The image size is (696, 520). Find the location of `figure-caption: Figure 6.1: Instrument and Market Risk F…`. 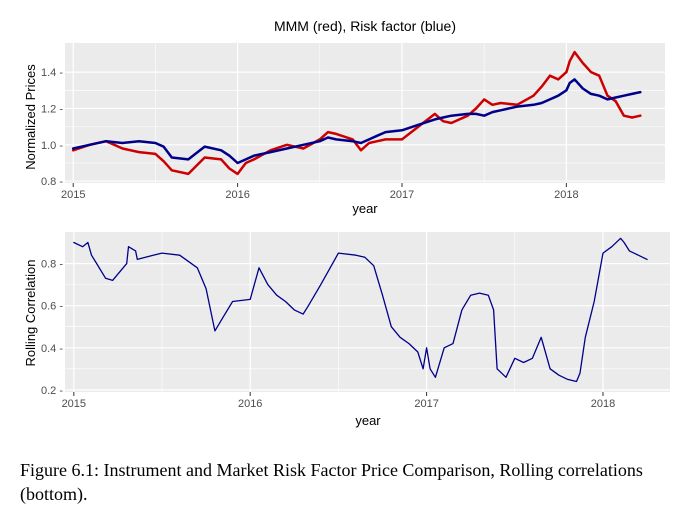

figure-caption: Figure 6.1: Instrument and Market Risk F… is located at coordinates (331, 482).